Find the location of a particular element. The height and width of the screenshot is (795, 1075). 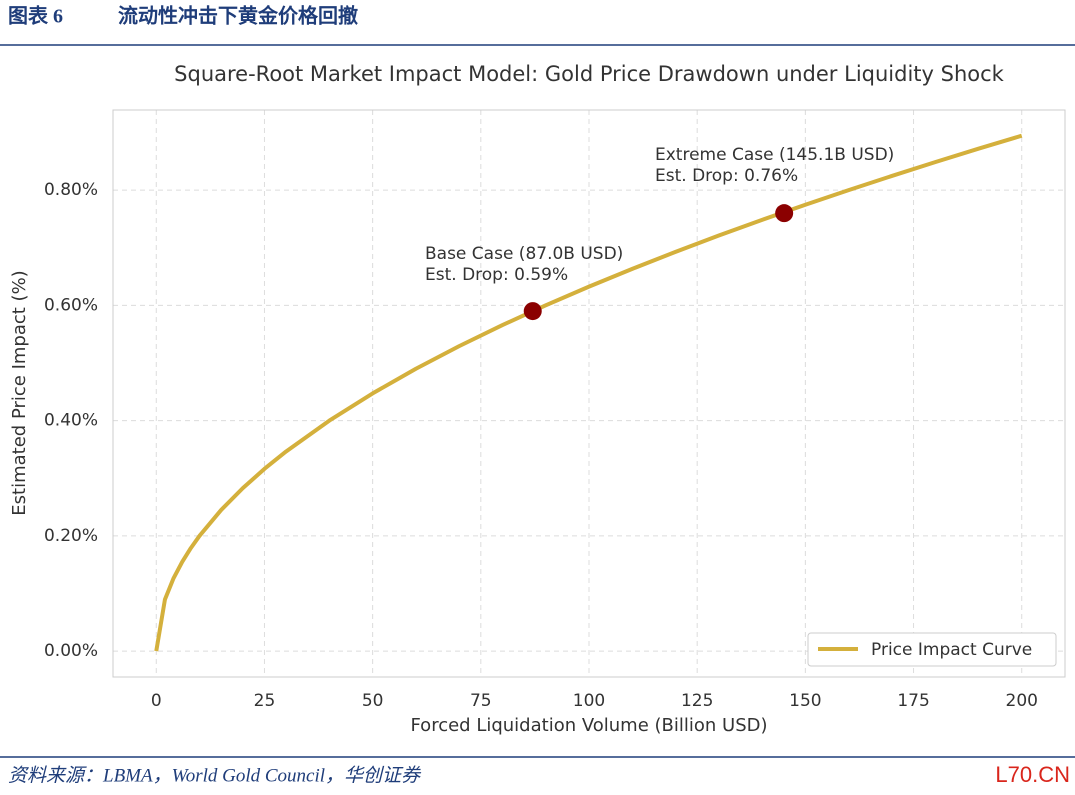

y-tick-label: 0.60% is located at coordinates (71, 305).